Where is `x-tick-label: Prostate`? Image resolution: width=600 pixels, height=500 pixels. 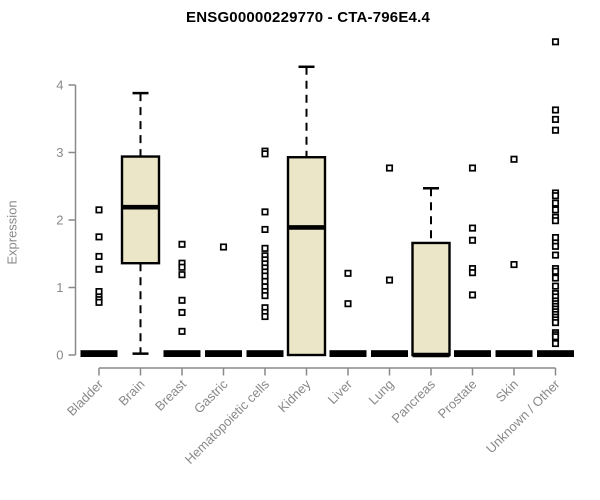 x-tick-label: Prostate is located at coordinates (457, 399).